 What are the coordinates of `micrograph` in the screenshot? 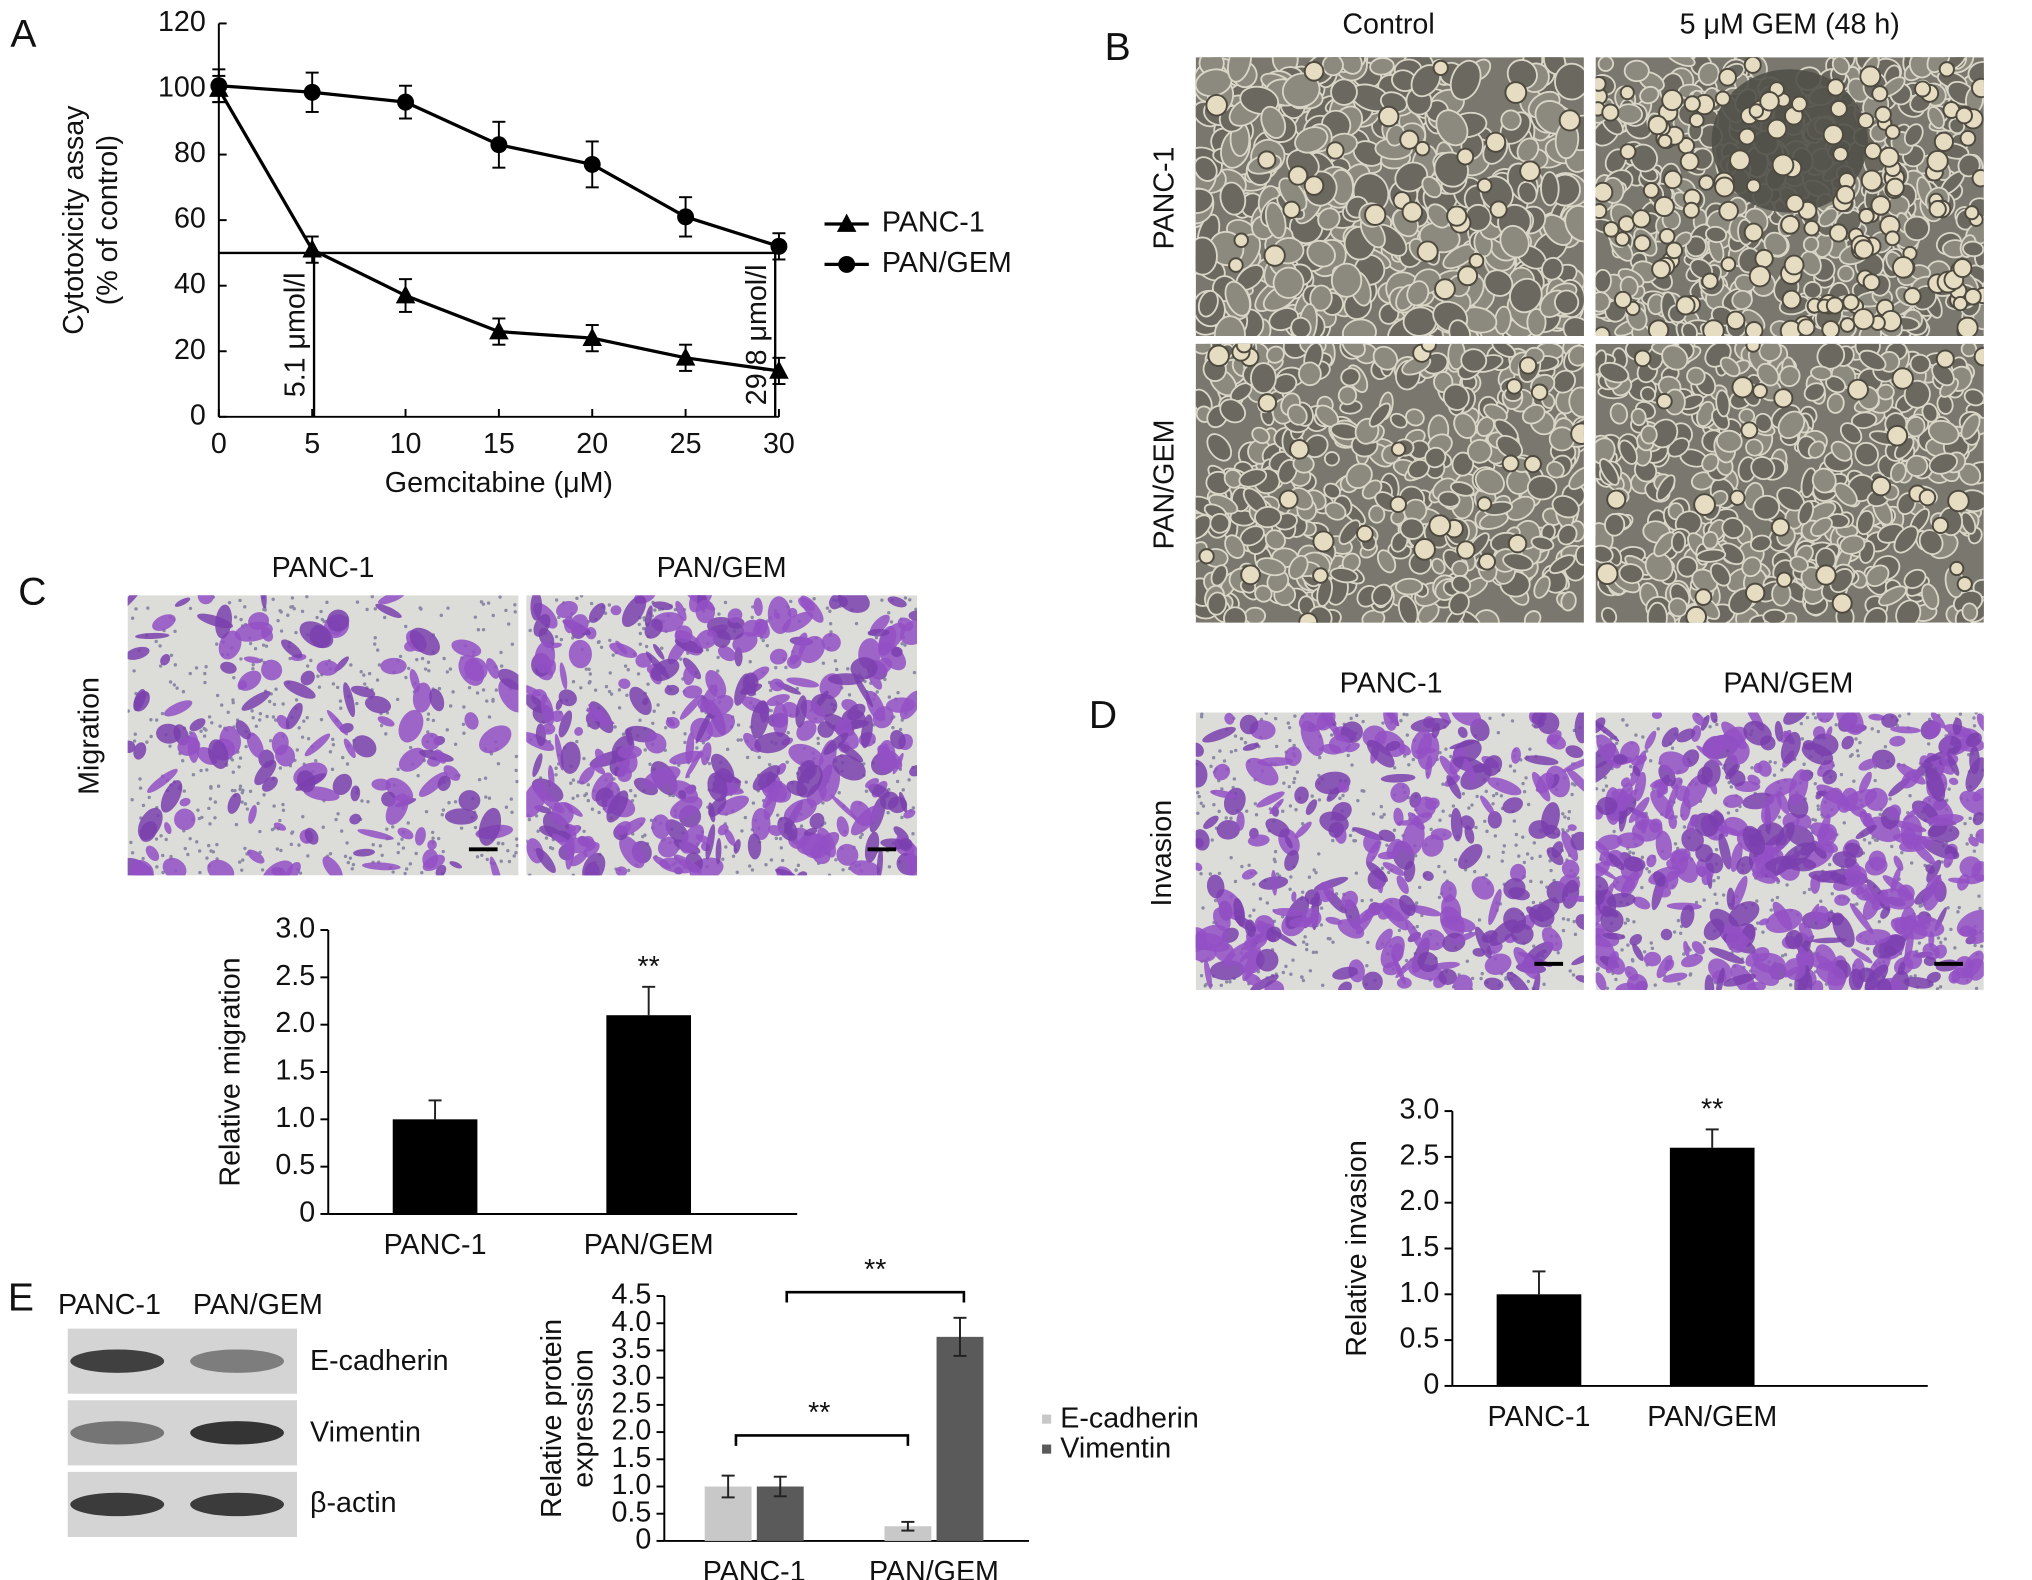 It's located at (1789, 197).